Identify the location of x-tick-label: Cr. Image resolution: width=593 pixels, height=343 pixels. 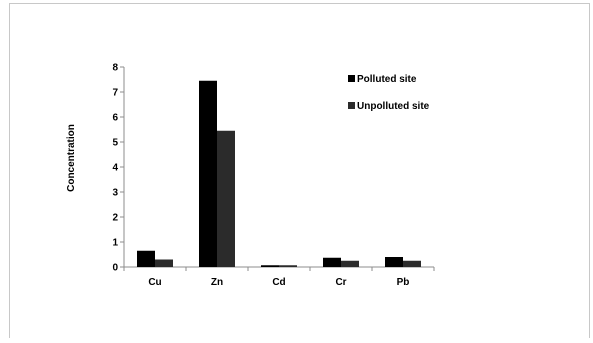
(340, 282).